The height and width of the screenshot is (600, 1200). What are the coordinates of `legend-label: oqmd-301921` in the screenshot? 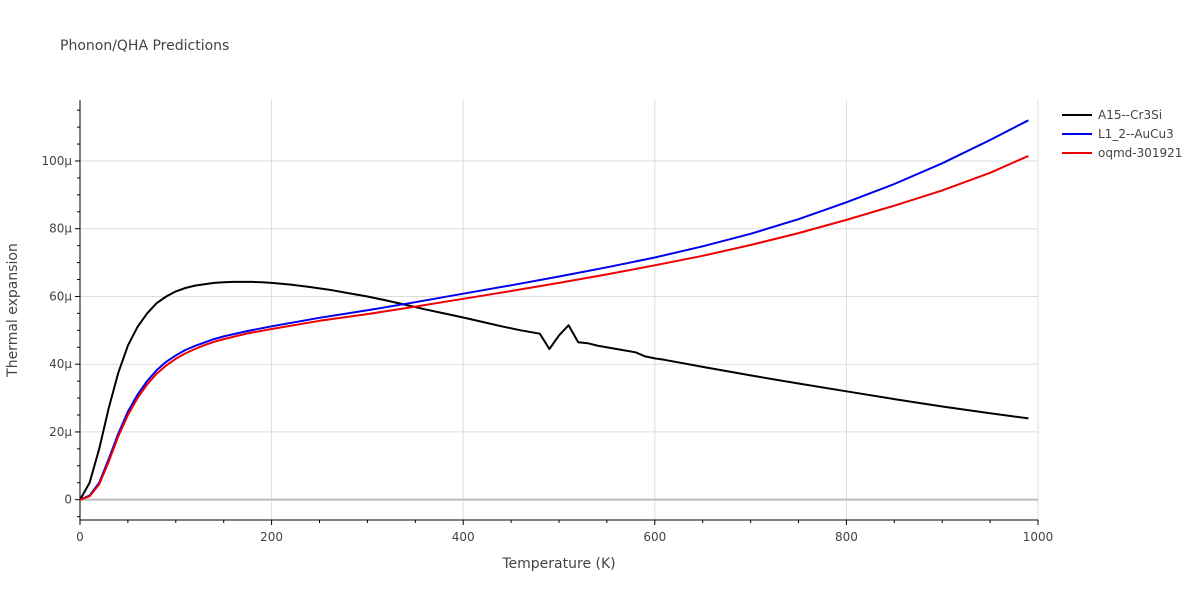 It's located at (1140, 153).